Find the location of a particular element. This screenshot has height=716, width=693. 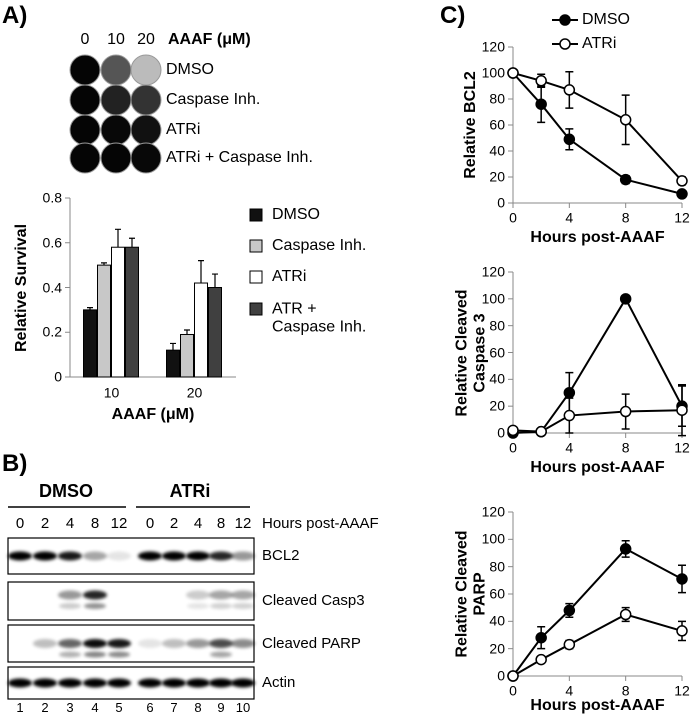

dose-label: 10 is located at coordinates (116, 40).